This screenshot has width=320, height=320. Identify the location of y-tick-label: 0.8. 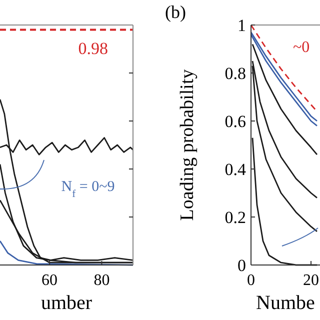
(235, 73).